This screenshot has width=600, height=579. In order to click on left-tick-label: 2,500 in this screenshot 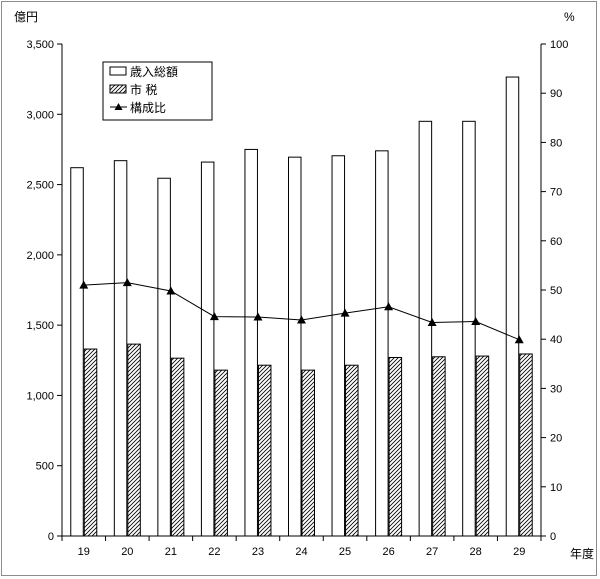, I will do `click(40, 186)`.